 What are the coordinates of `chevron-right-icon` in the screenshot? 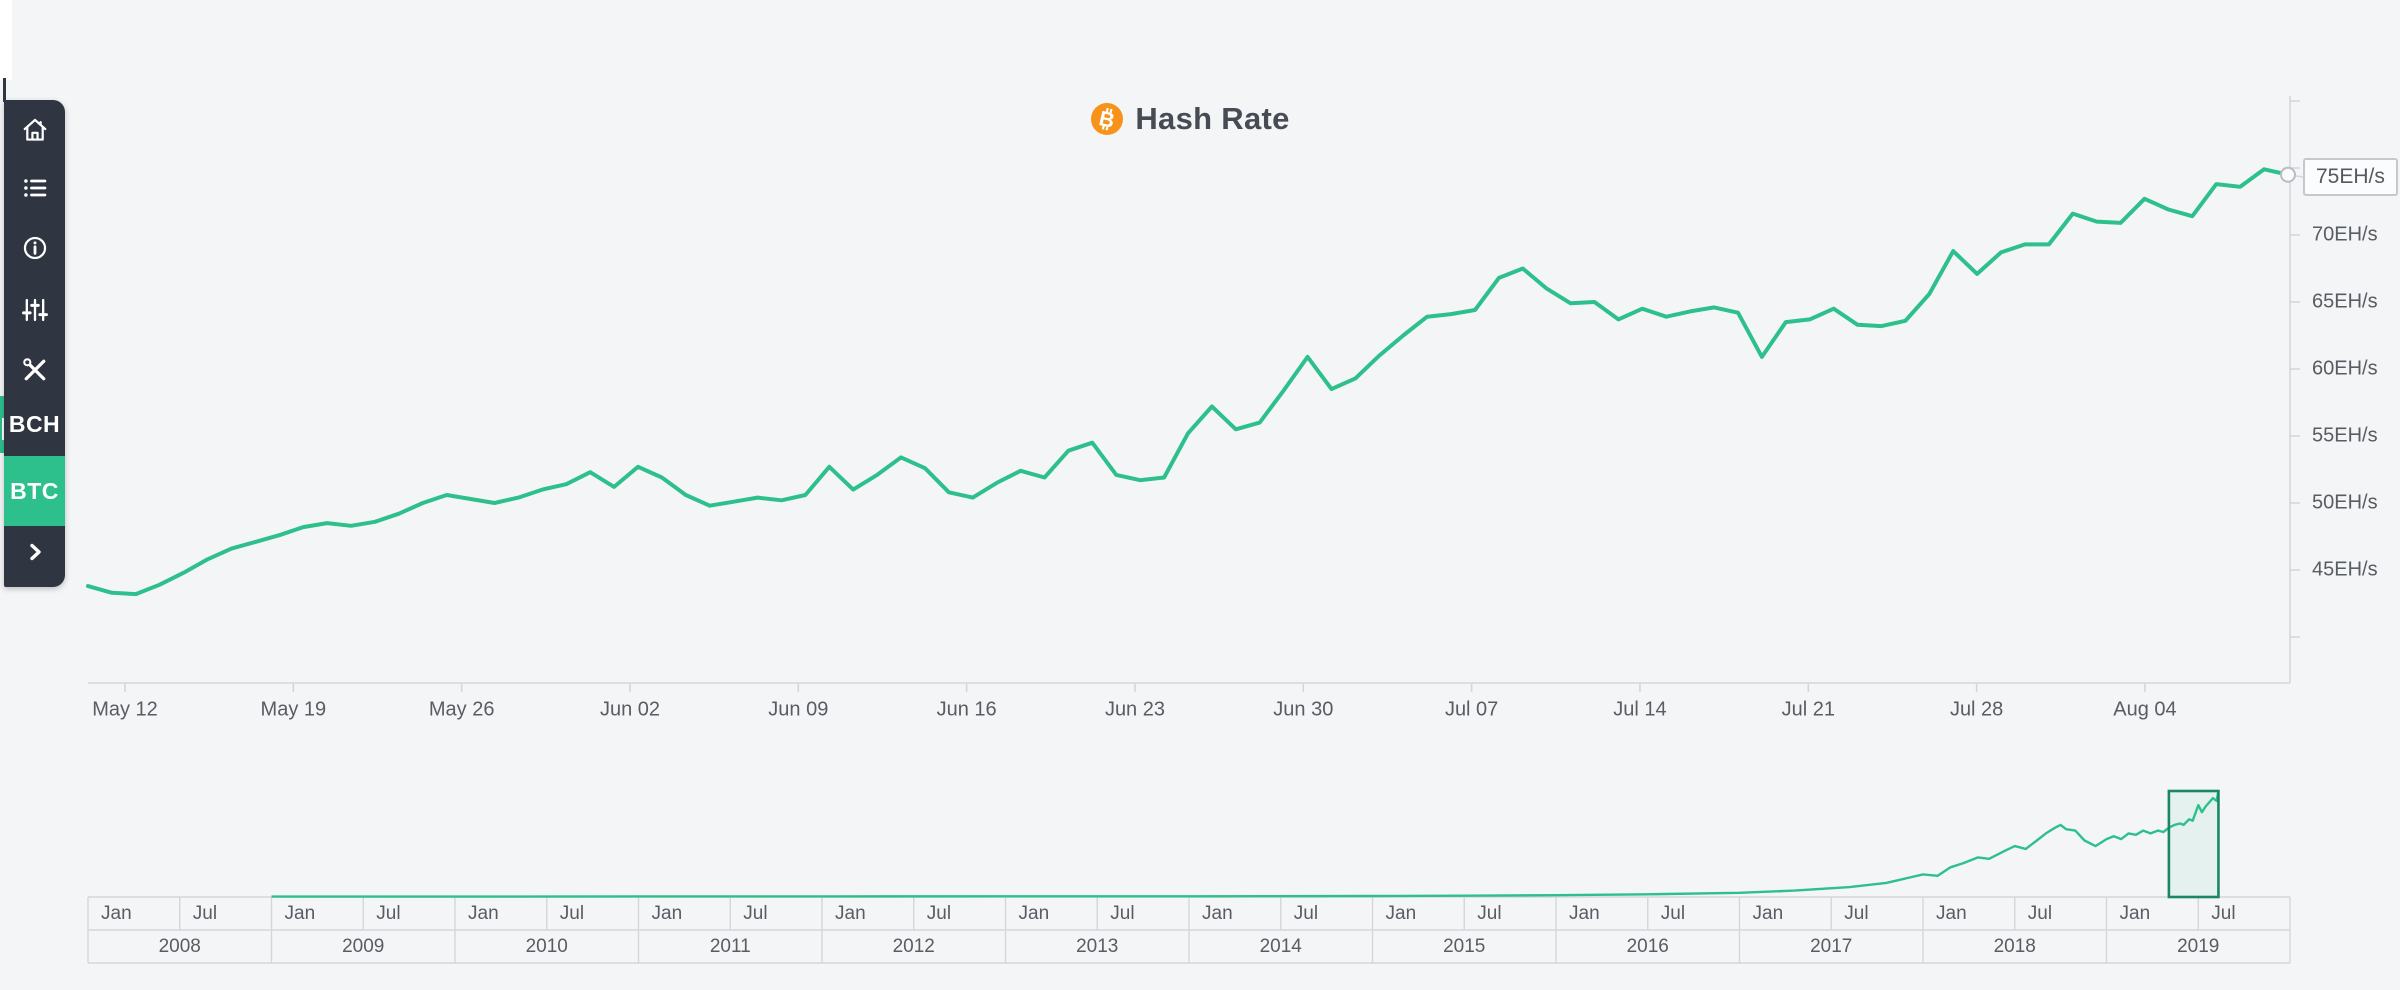 It's located at (35, 552).